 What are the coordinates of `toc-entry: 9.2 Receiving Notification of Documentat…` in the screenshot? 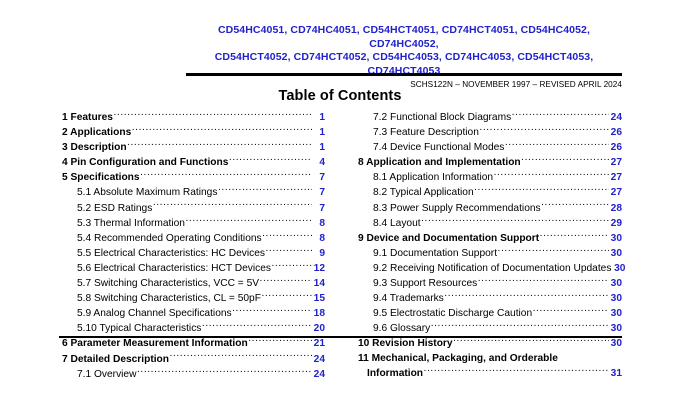 It's located at (492, 268).